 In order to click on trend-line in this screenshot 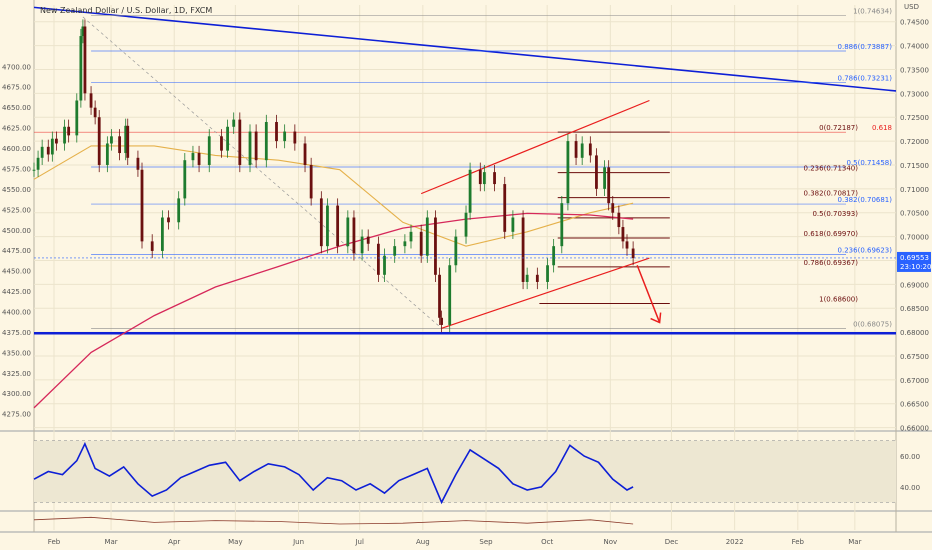, I will do `click(465, 49)`.